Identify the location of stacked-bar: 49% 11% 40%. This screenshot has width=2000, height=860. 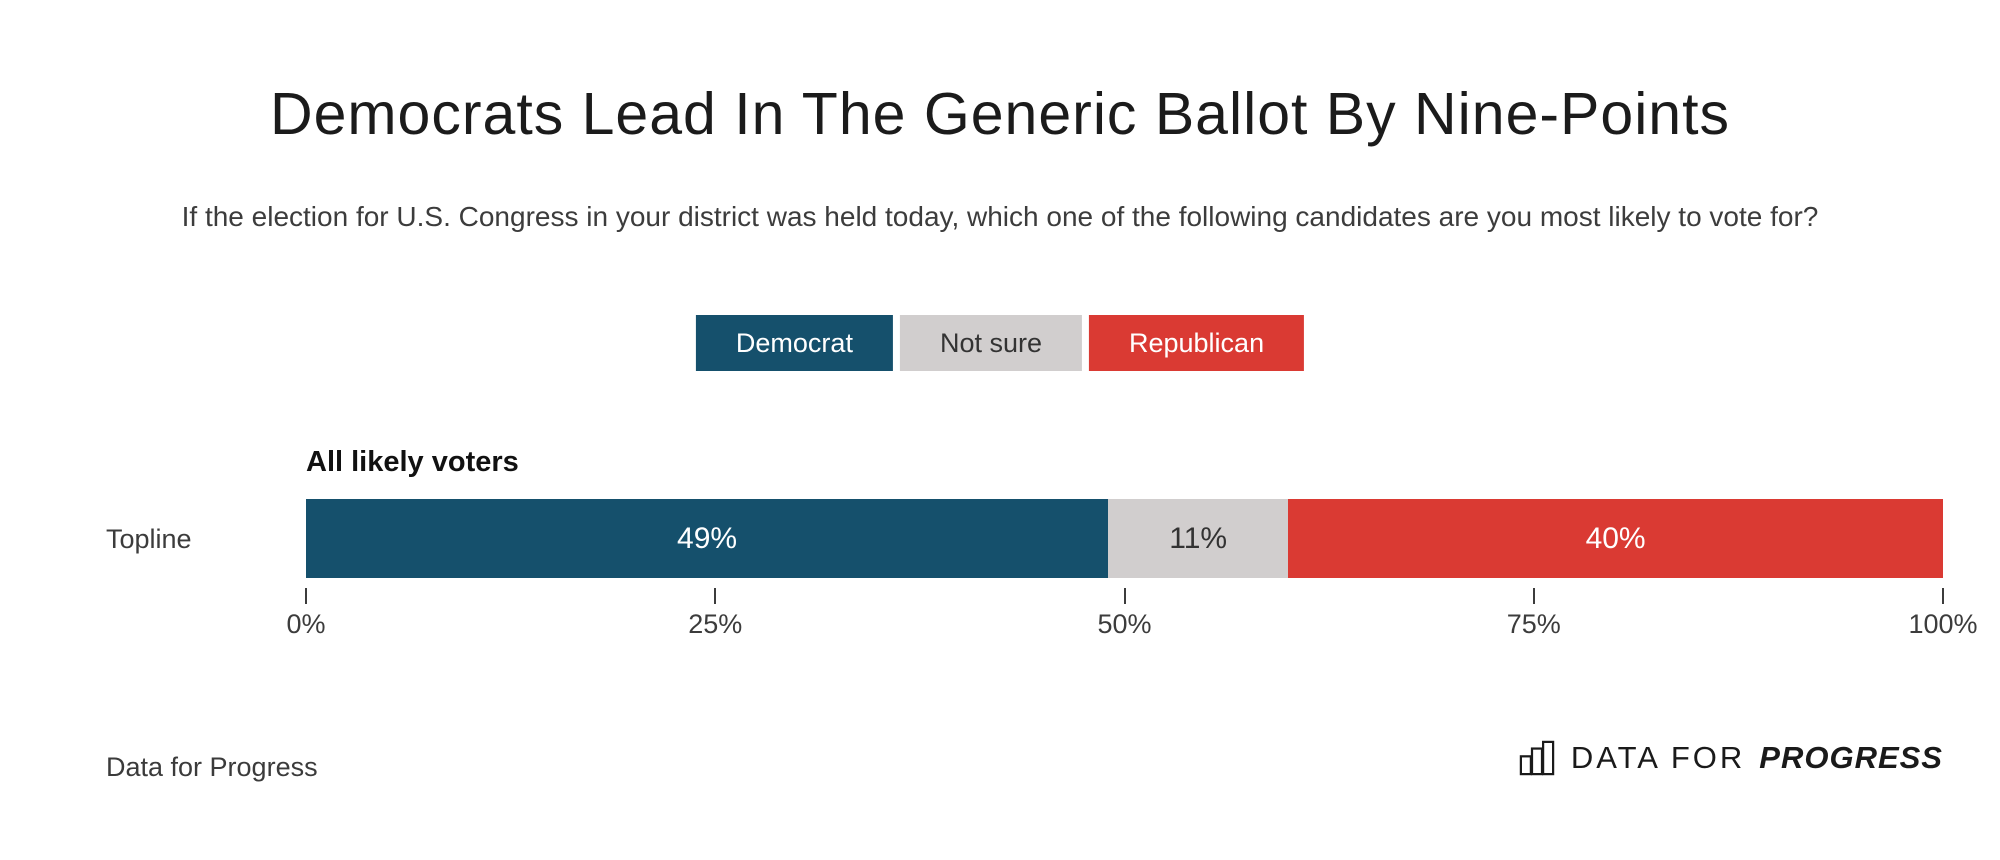
(1124, 538).